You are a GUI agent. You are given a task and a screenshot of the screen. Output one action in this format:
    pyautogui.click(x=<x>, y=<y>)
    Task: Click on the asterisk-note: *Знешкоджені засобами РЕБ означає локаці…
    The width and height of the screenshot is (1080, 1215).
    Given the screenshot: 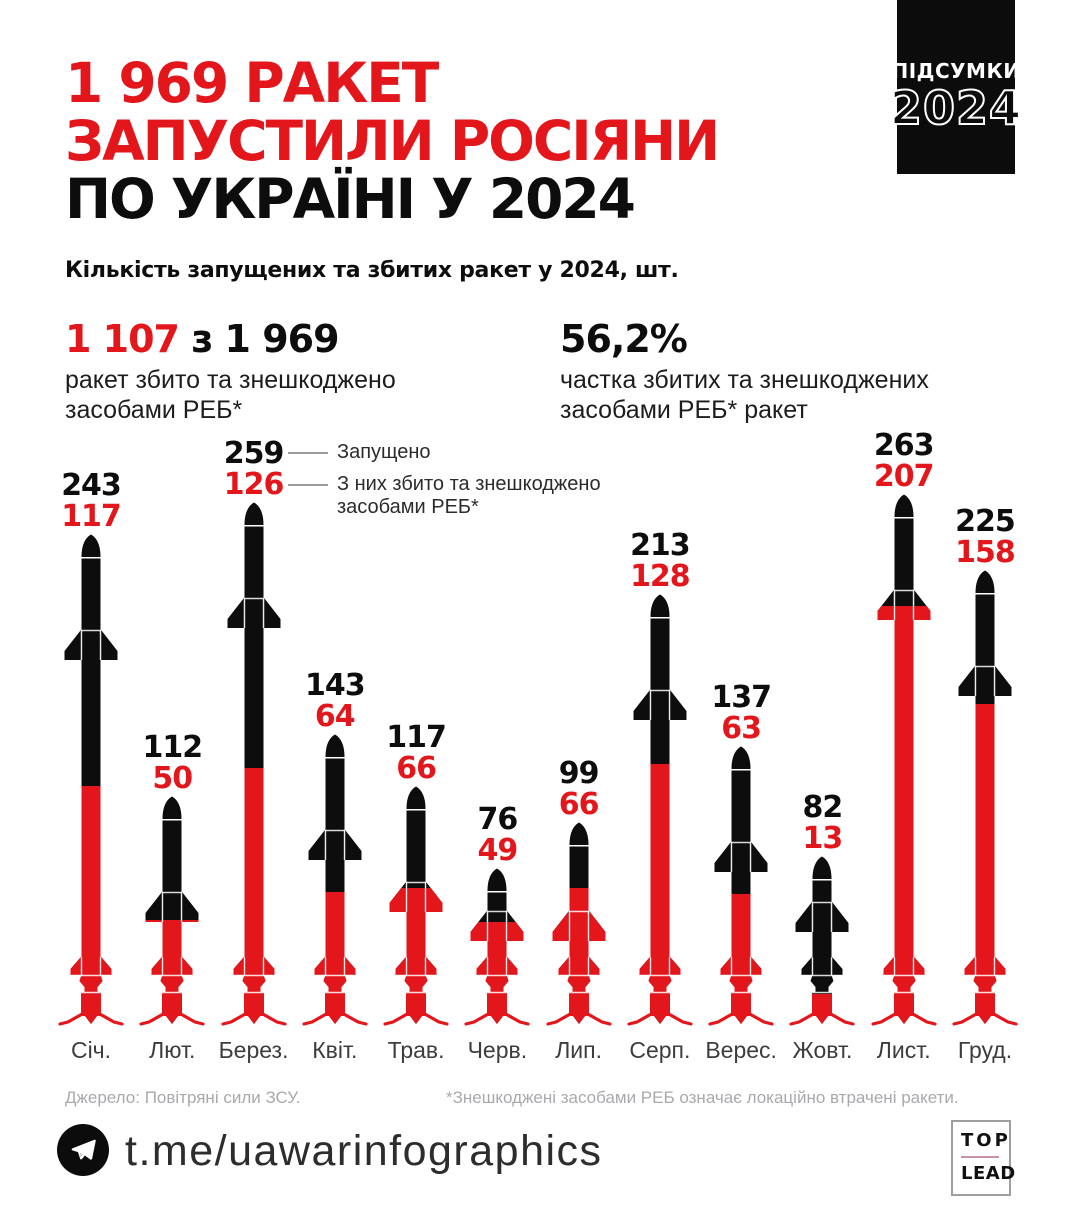 What is the action you would take?
    pyautogui.click(x=702, y=1097)
    